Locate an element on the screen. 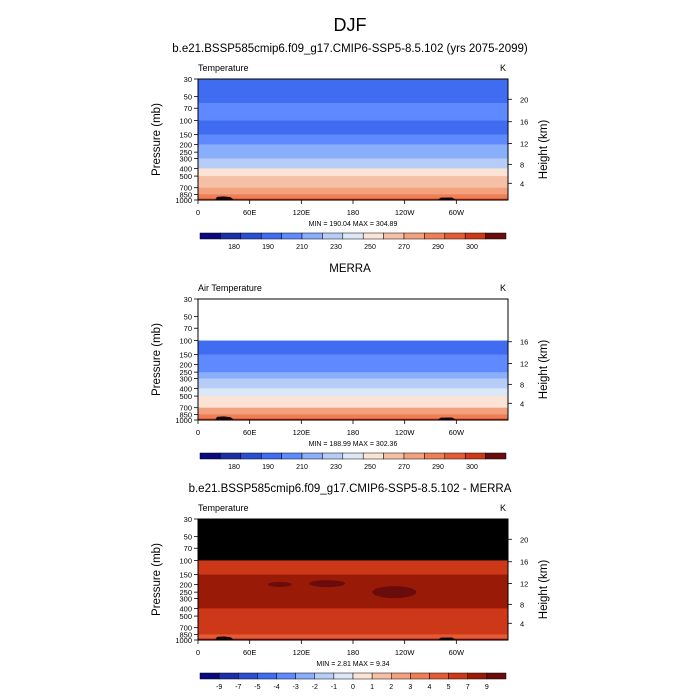 The width and height of the screenshot is (700, 700). contour-band-surface is located at coordinates (353, 199).